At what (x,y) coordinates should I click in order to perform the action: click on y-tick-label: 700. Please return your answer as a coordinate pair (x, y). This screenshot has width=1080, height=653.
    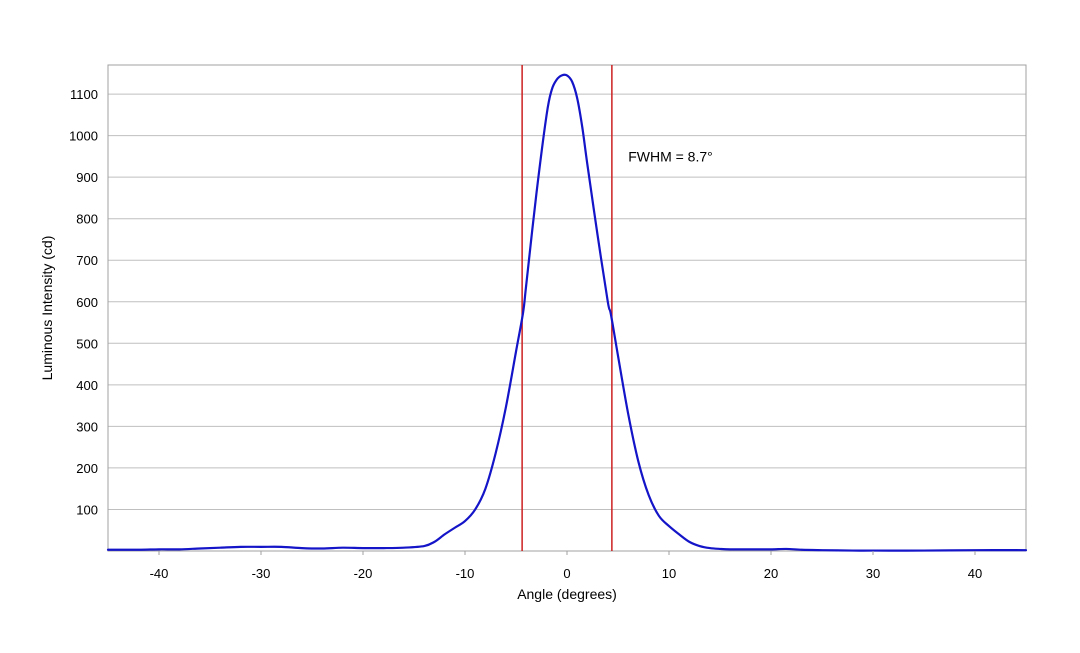
    Looking at the image, I should click on (87, 260).